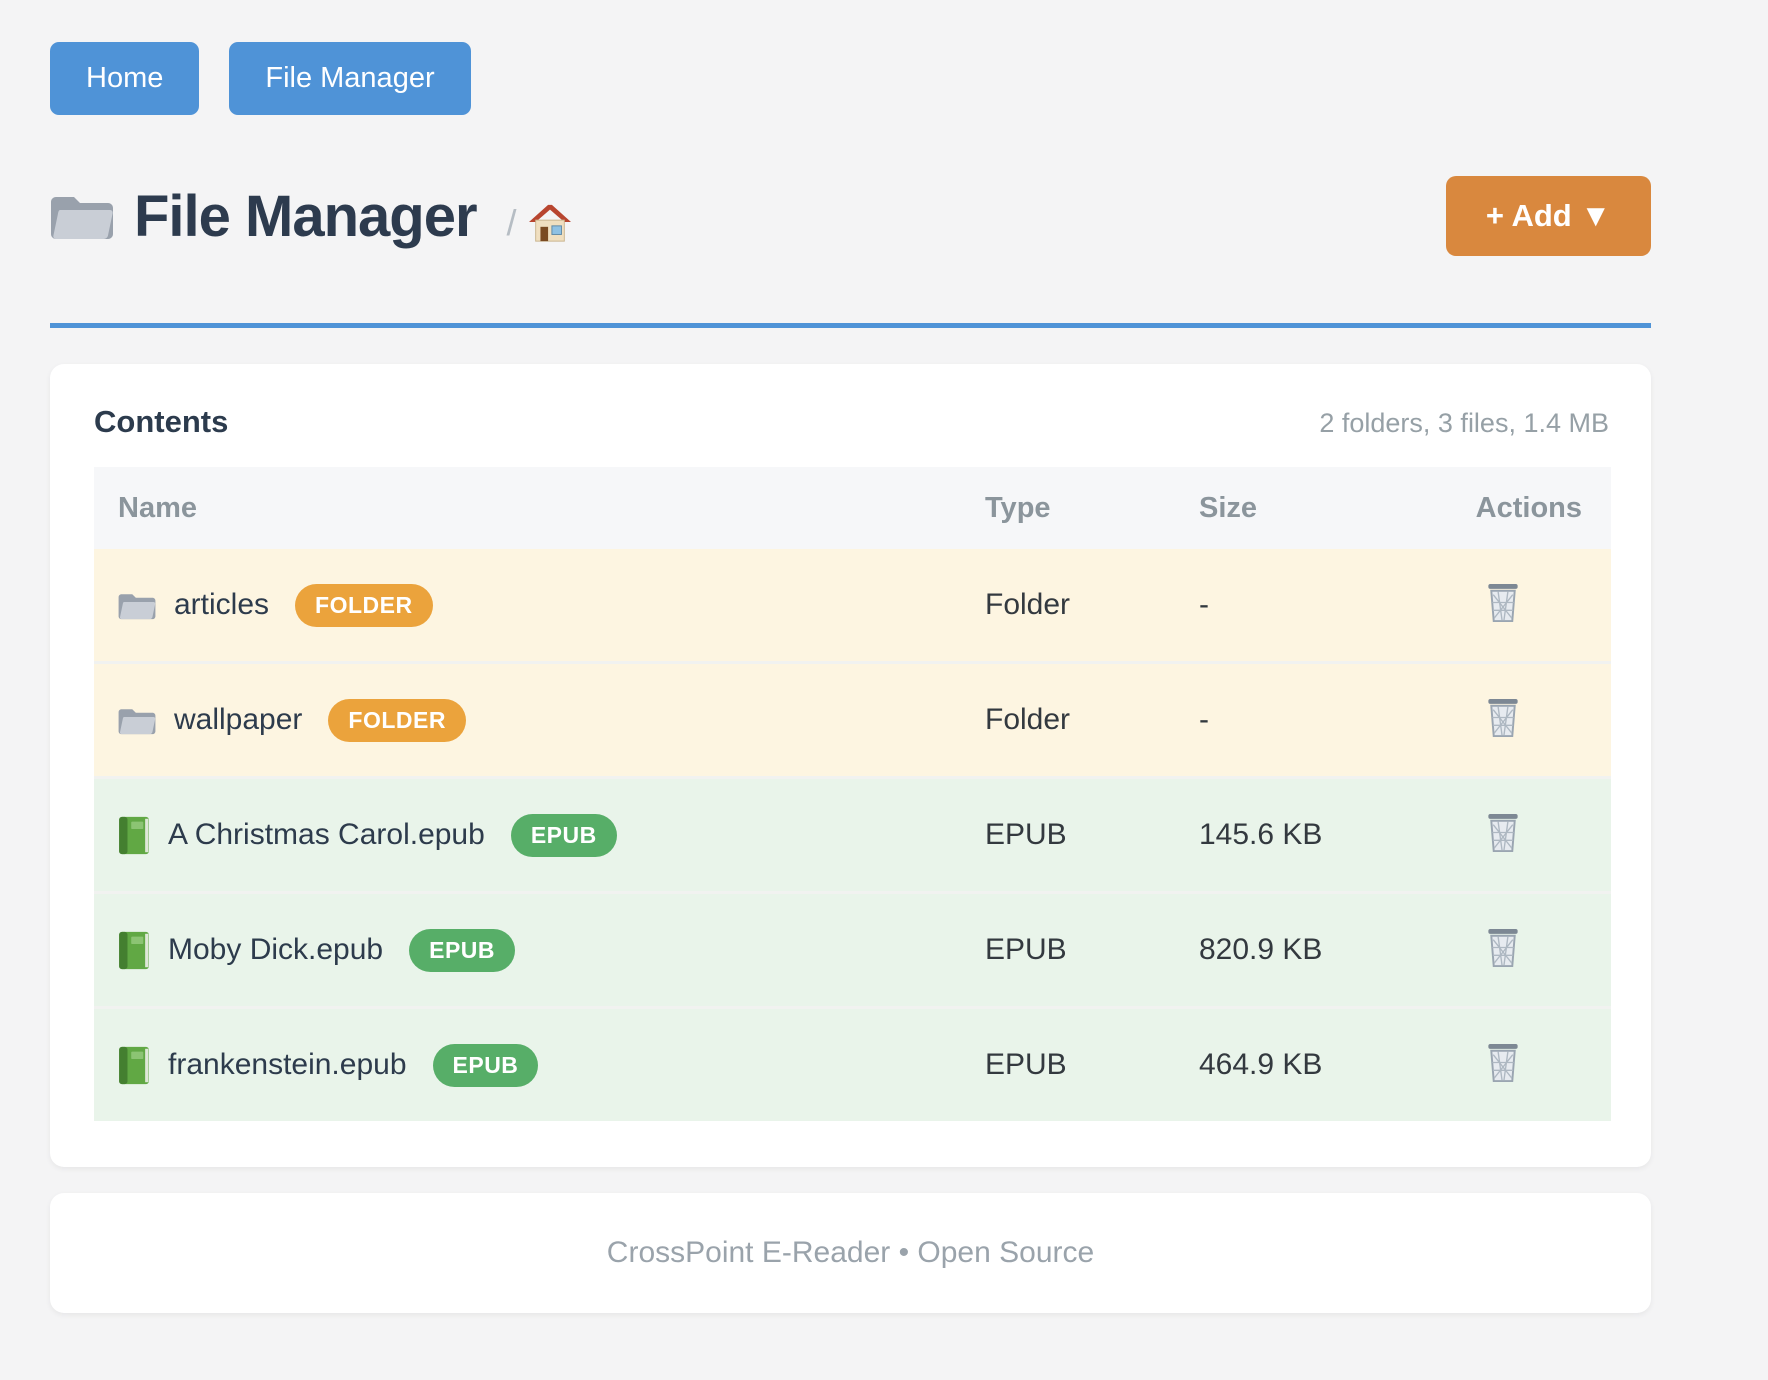 Image resolution: width=1768 pixels, height=1380 pixels. I want to click on table-row: Moby Dick.epub EPUB EPUB 820.9 KB, so click(852, 949).